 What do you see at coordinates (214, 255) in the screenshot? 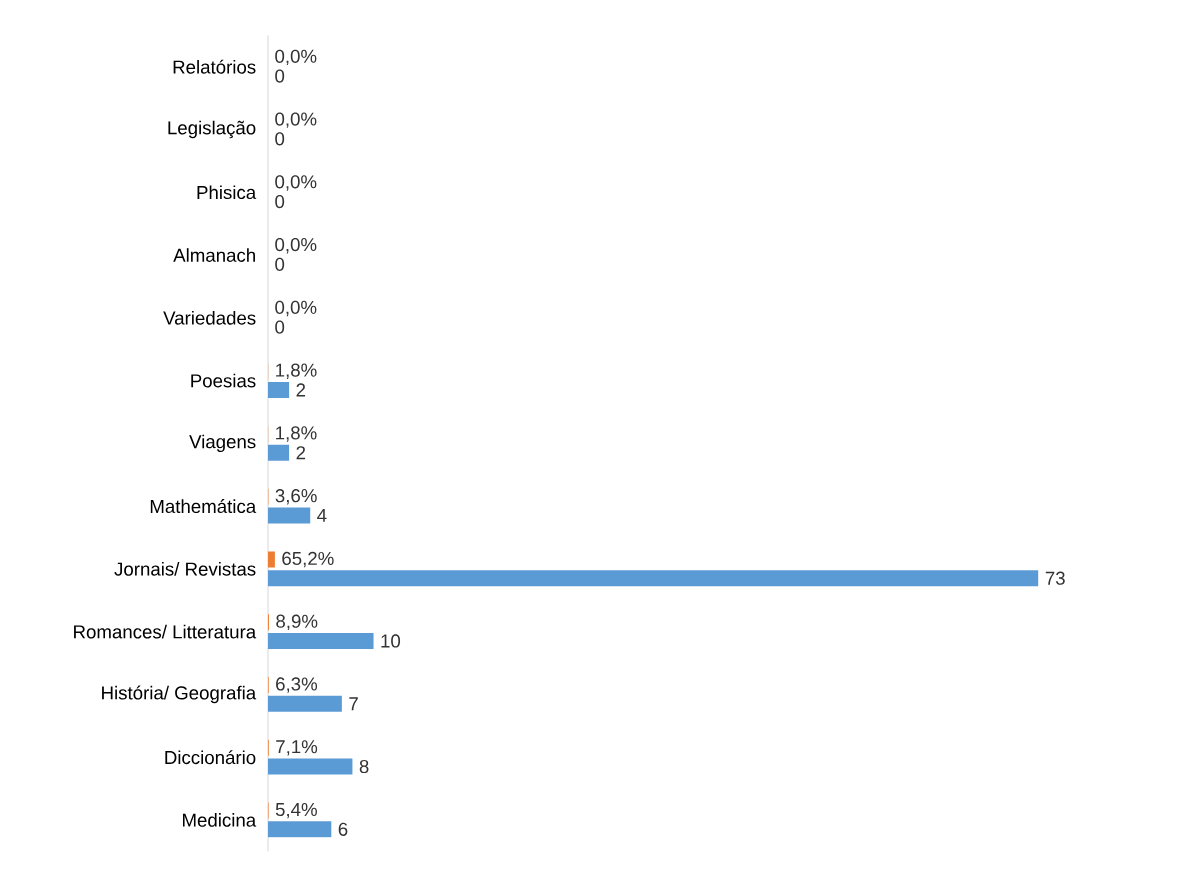
I see `y-tick-label: Almanach` at bounding box center [214, 255].